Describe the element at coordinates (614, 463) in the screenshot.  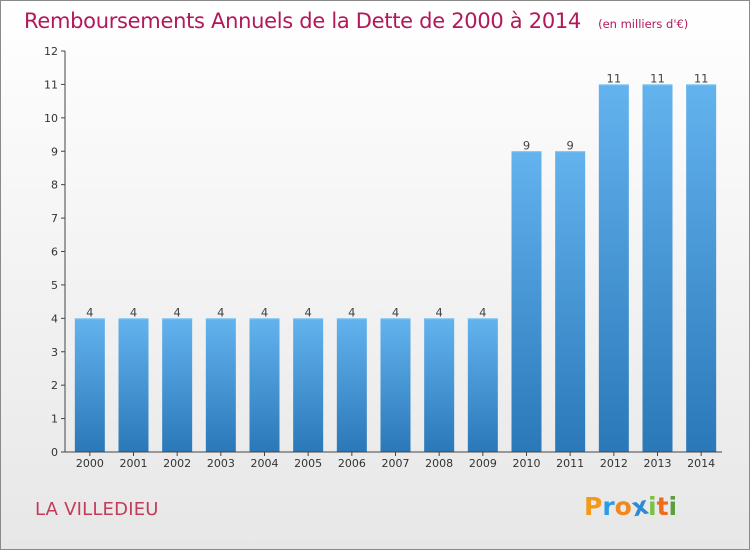
I see `x-tick-label-2012: 2012` at that location.